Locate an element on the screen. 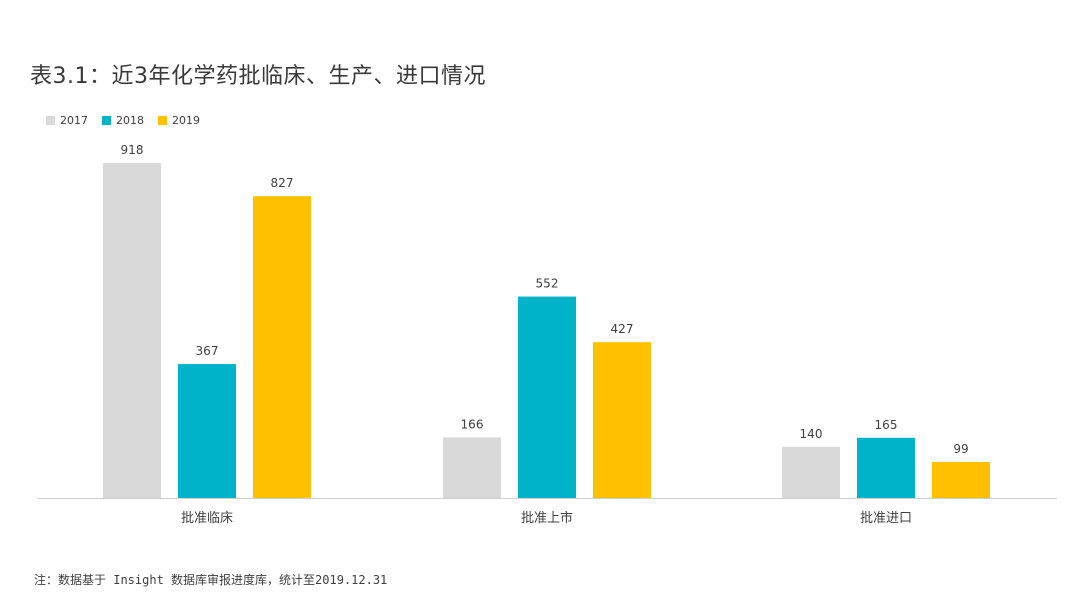  data-label: 552 is located at coordinates (547, 284).